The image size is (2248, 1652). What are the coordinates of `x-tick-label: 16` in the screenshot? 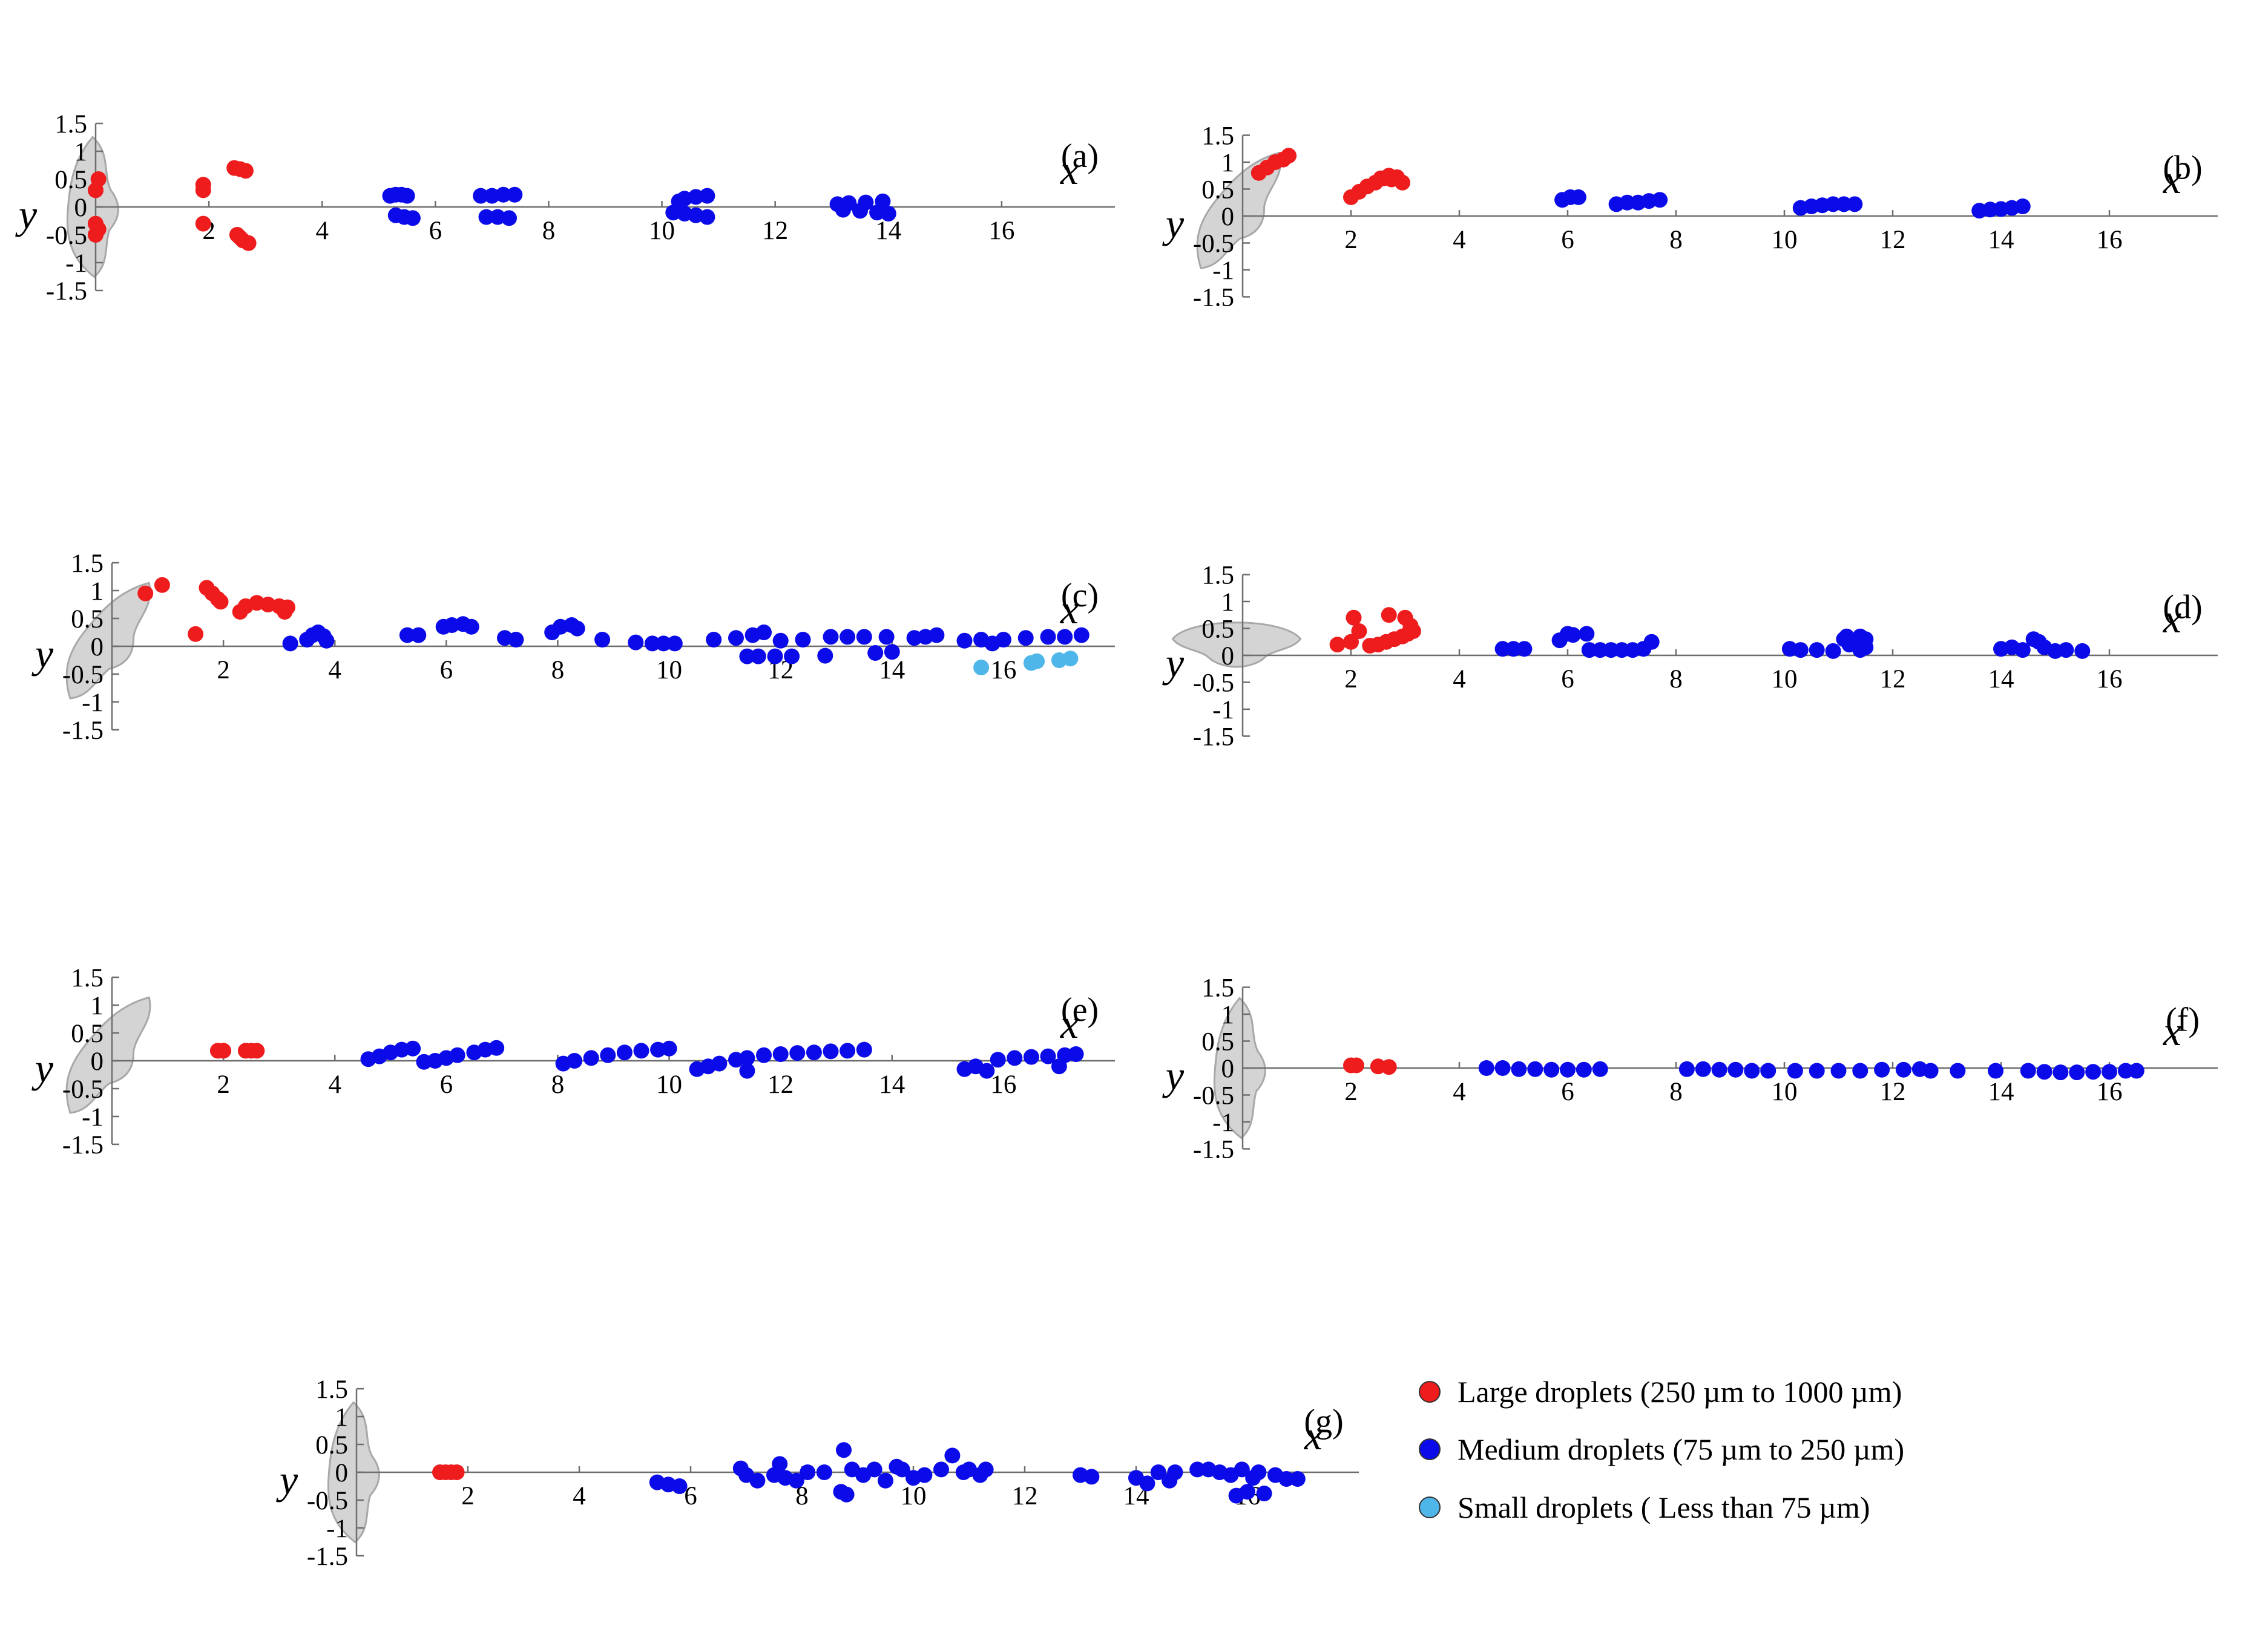 It's located at (2110, 679).